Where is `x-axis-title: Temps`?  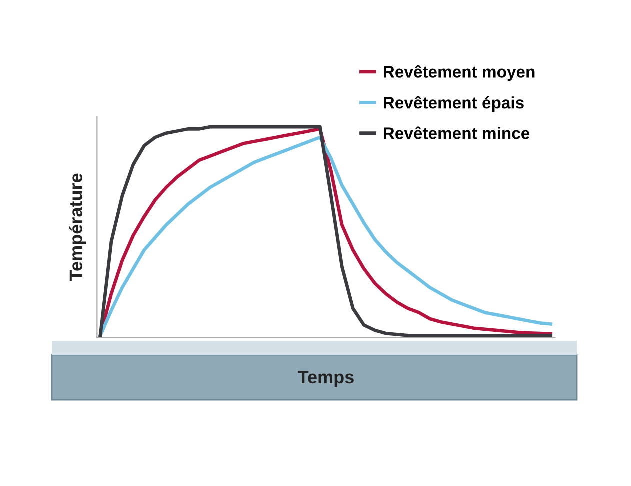 x-axis-title: Temps is located at coordinates (326, 379).